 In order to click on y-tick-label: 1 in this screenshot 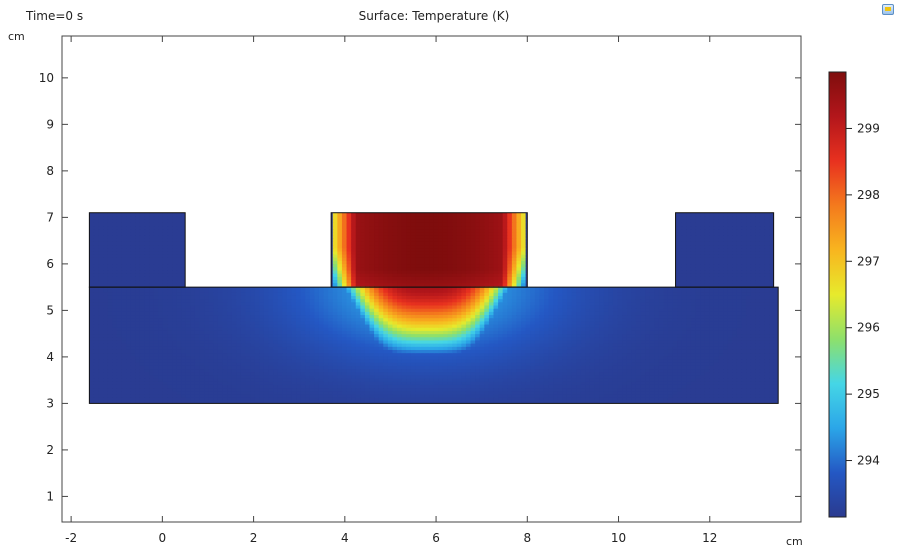, I will do `click(50, 496)`.